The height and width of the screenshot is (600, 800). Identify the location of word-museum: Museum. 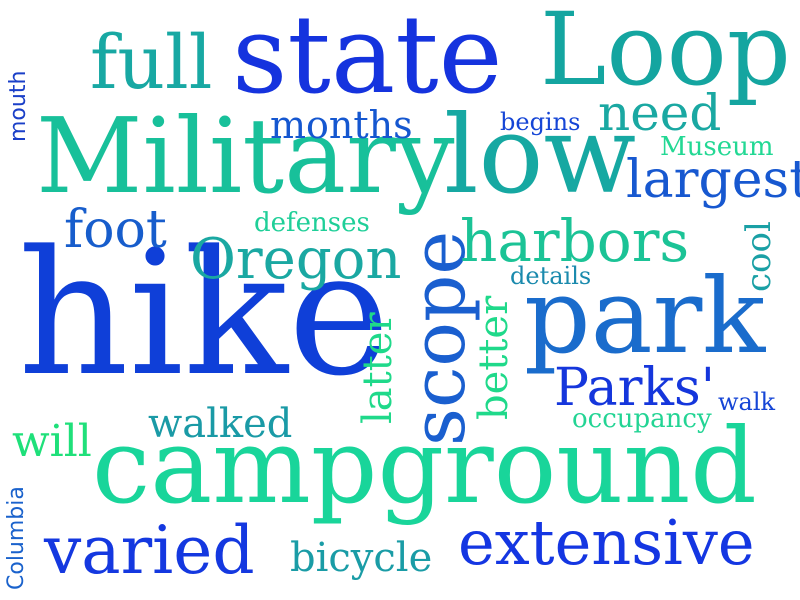
(717, 147).